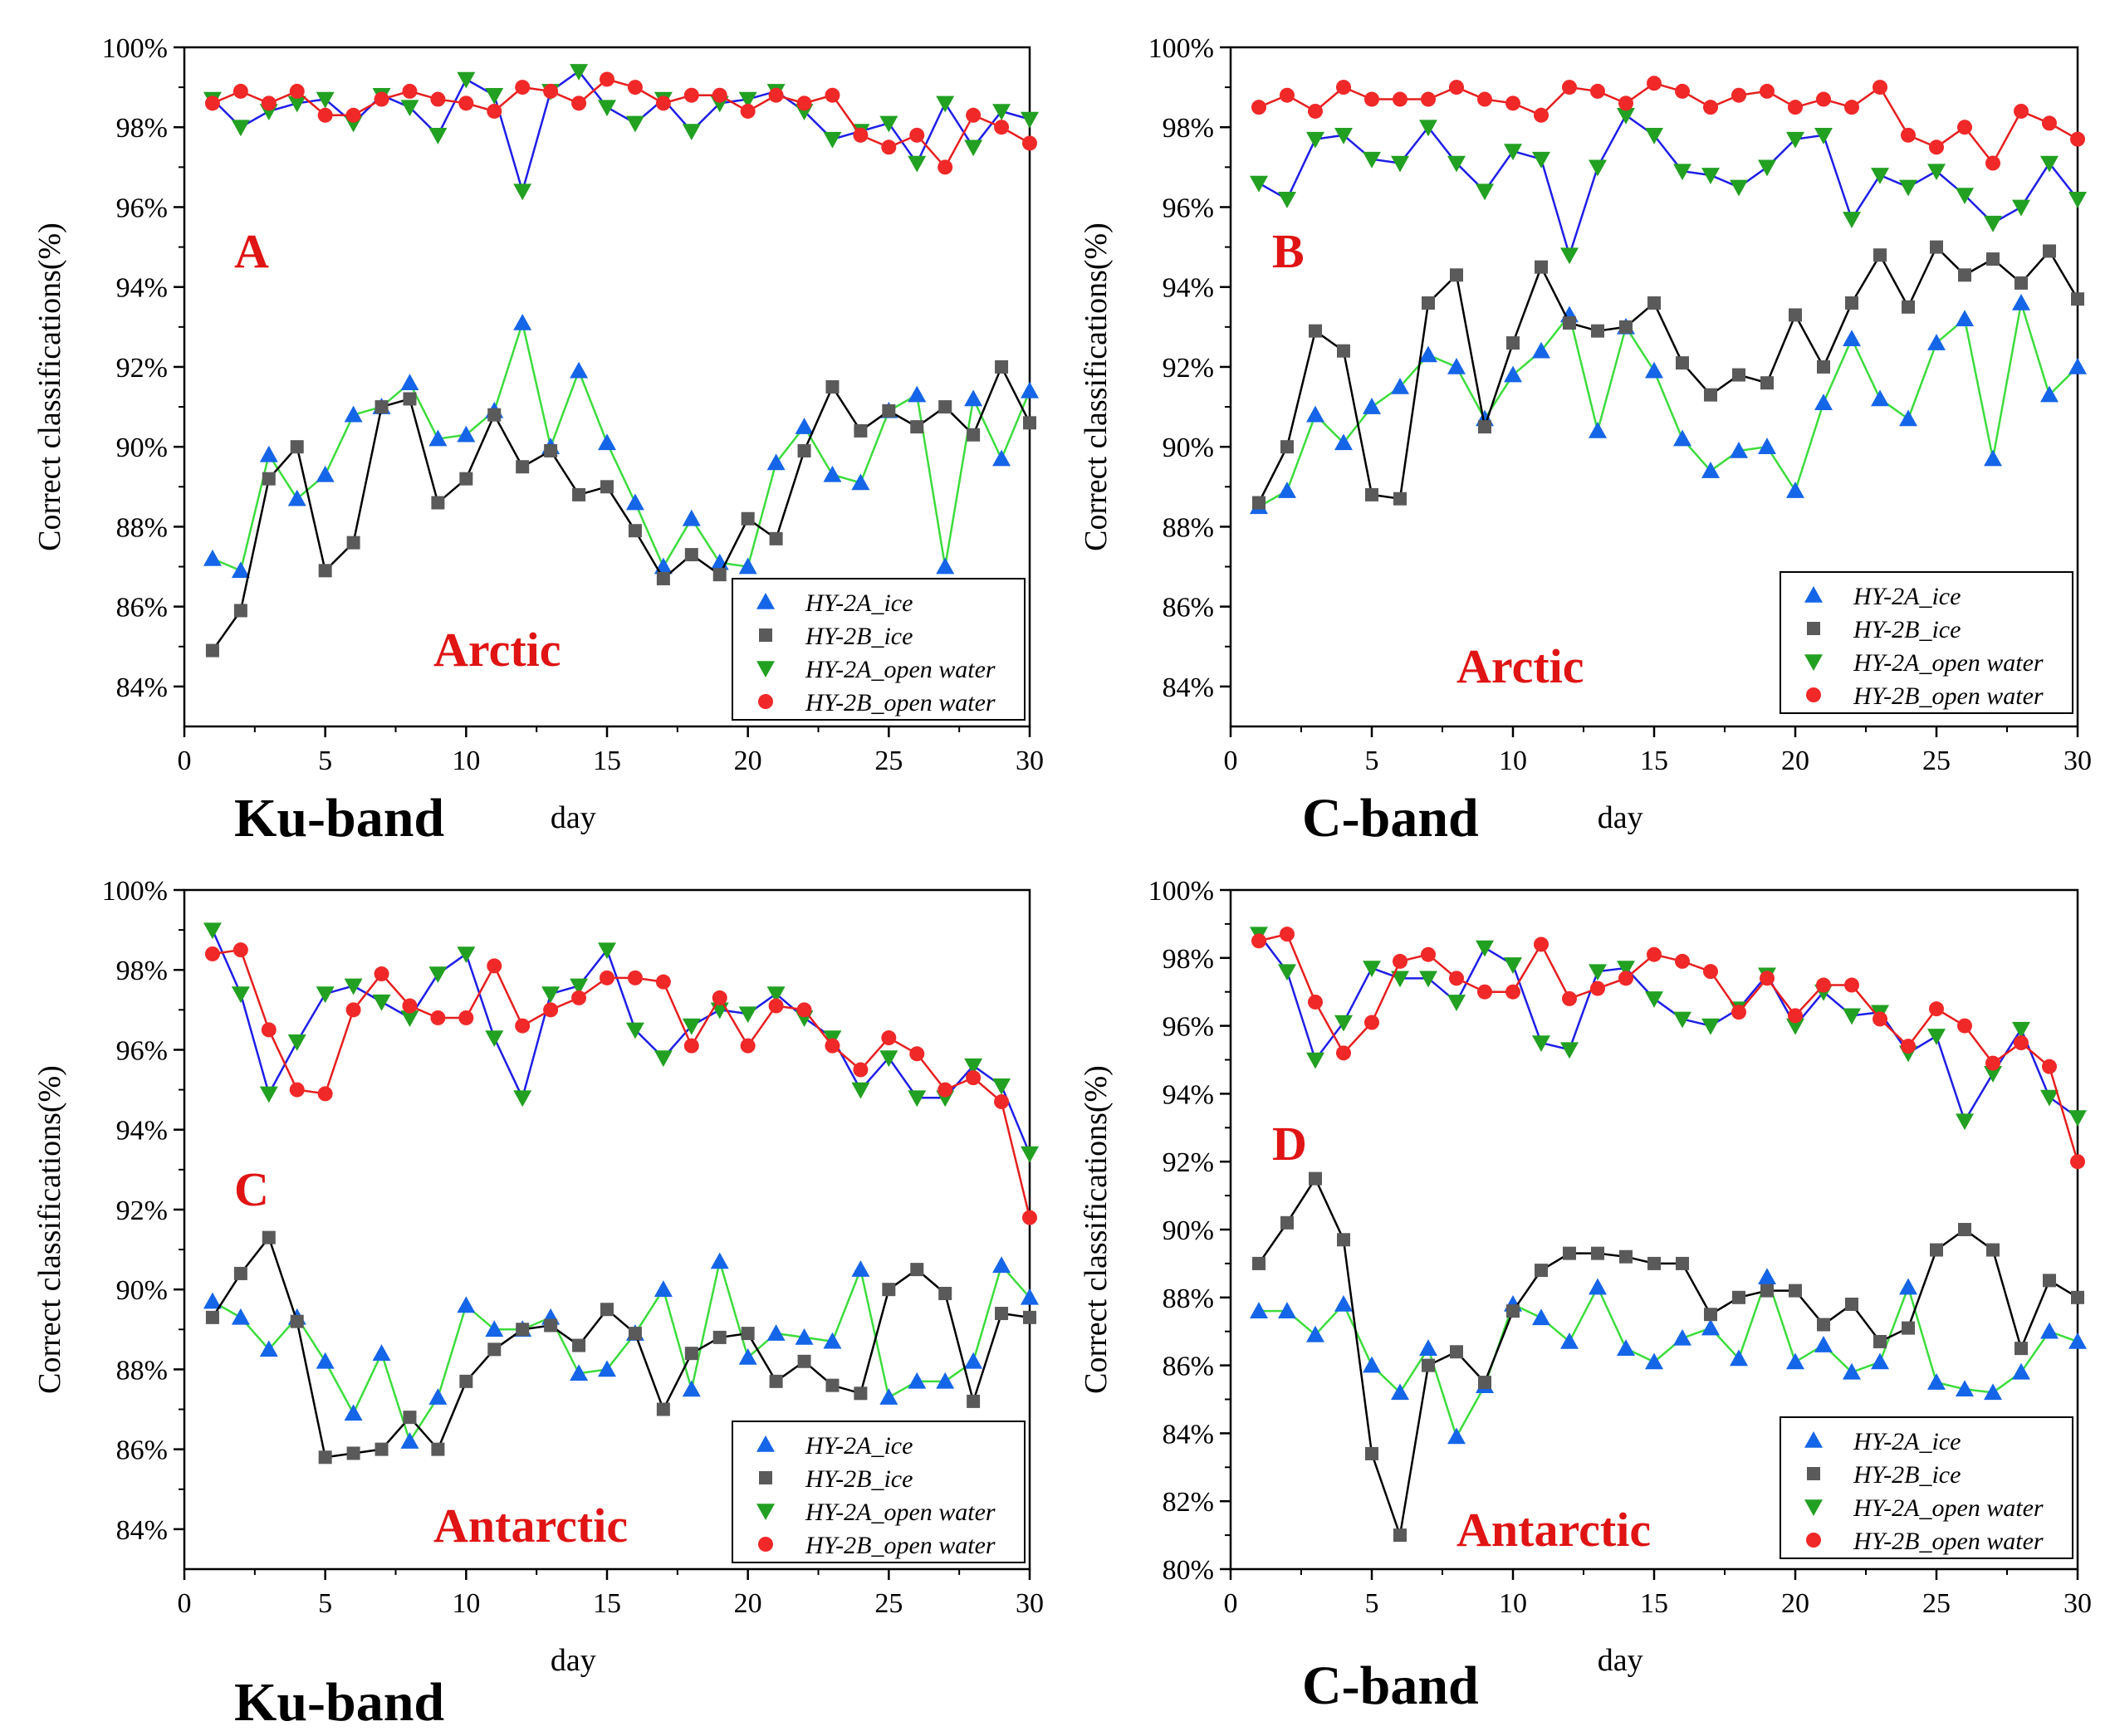  I want to click on legend-label-hy2a-open-water: HY-2A_open water, so click(901, 1512).